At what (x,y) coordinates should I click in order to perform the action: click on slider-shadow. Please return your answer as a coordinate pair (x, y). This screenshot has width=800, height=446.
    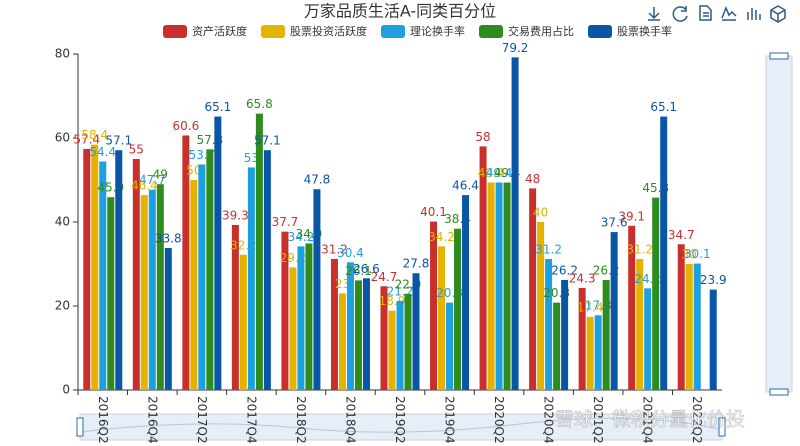
    Looking at the image, I should click on (401, 425).